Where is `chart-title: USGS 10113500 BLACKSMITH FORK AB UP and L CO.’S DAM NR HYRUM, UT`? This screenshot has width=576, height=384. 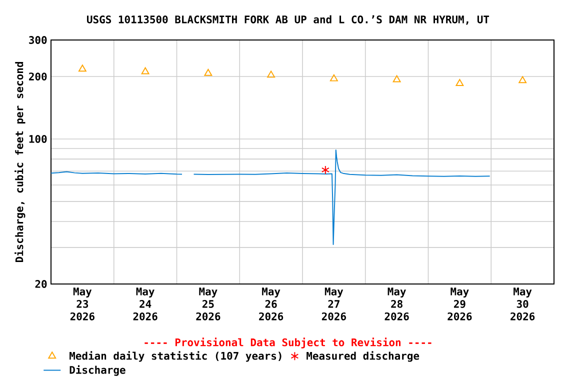
chart-title: USGS 10113500 BLACKSMITH FORK AB UP and L CO.’S DAM NR HYRUM, UT is located at coordinates (288, 20).